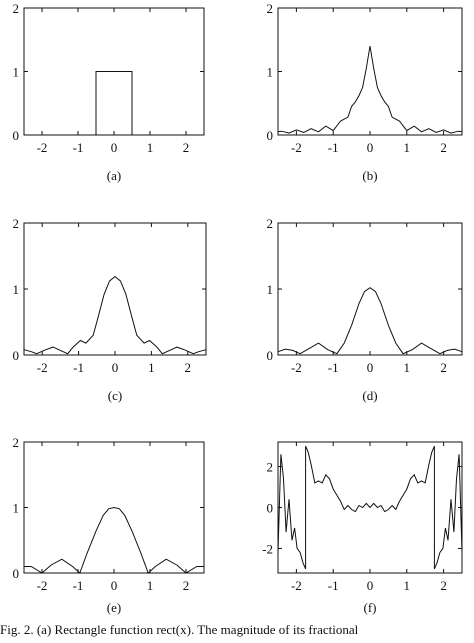 The height and width of the screenshot is (643, 474). I want to click on chart-panel: -2 -1 0 1 2 0 1 2 (a), so click(109, 92).